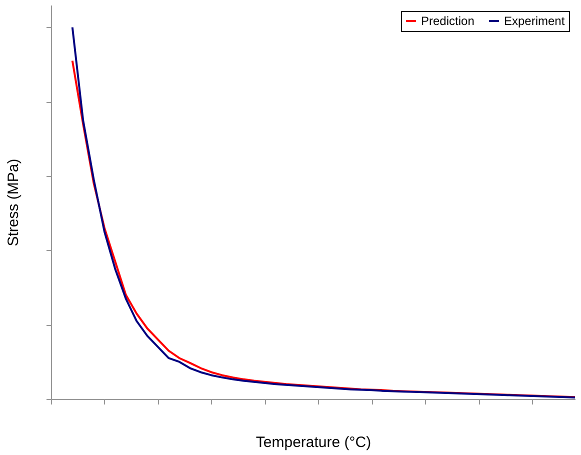 This screenshot has width=581, height=455. I want to click on x-axis-title: Temperature (°C), so click(314, 442).